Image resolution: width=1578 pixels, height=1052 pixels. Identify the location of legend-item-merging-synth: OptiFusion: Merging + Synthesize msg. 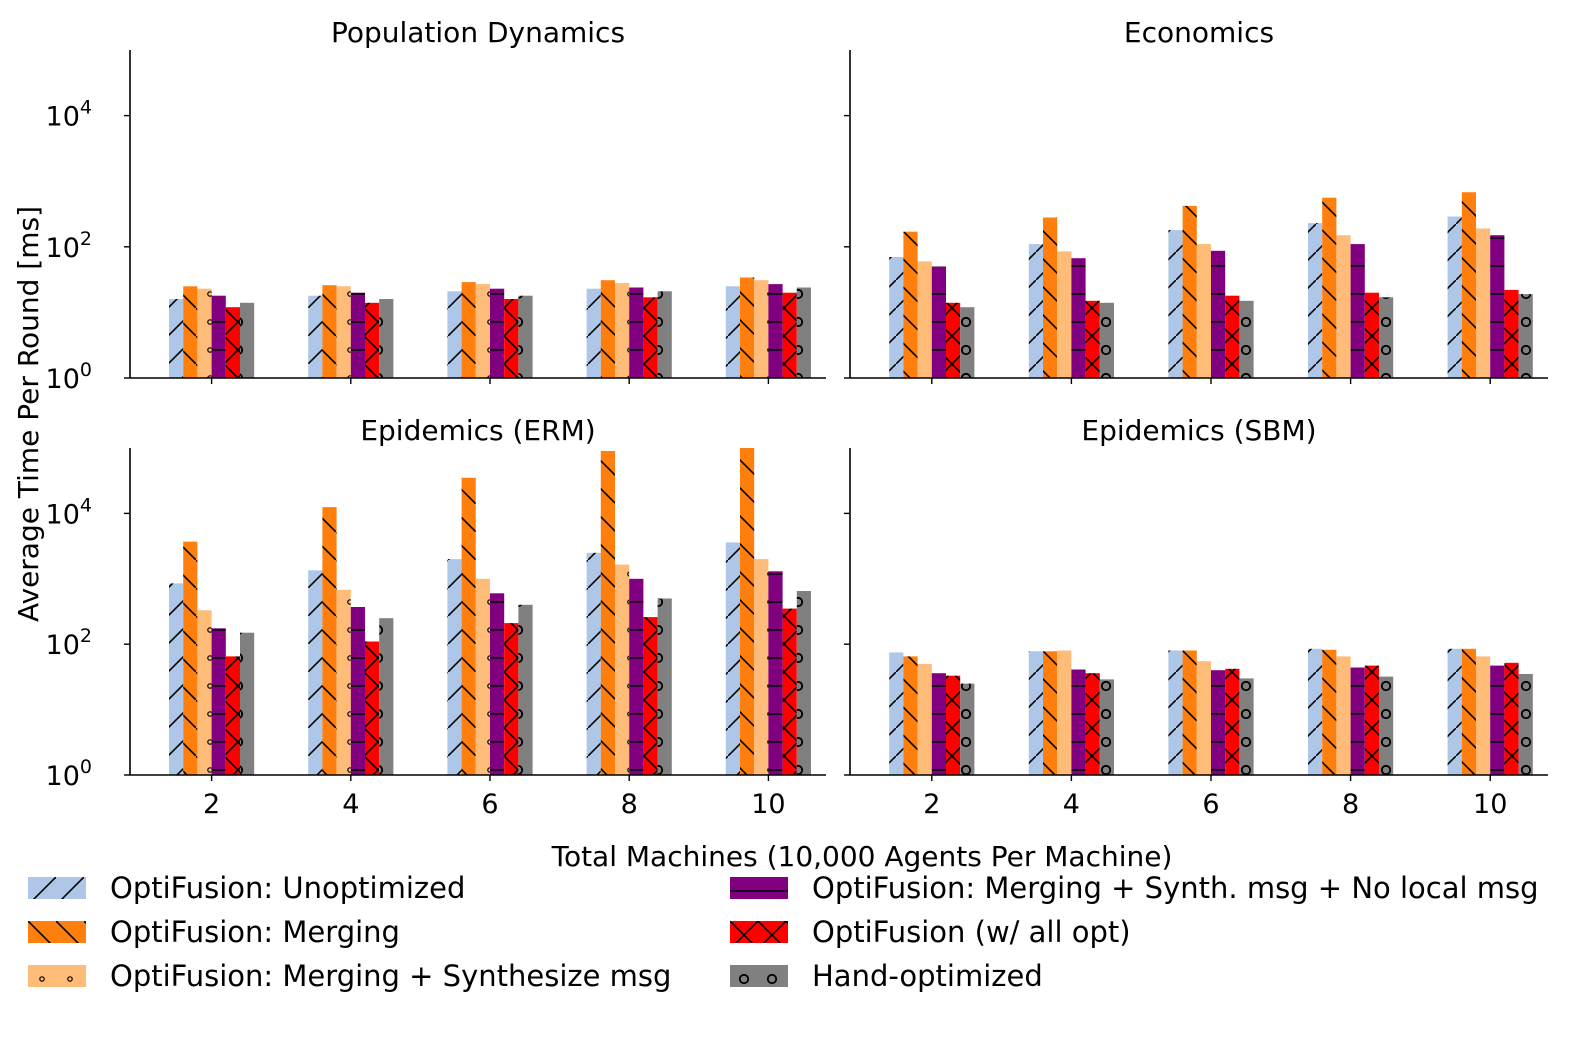
(349, 976).